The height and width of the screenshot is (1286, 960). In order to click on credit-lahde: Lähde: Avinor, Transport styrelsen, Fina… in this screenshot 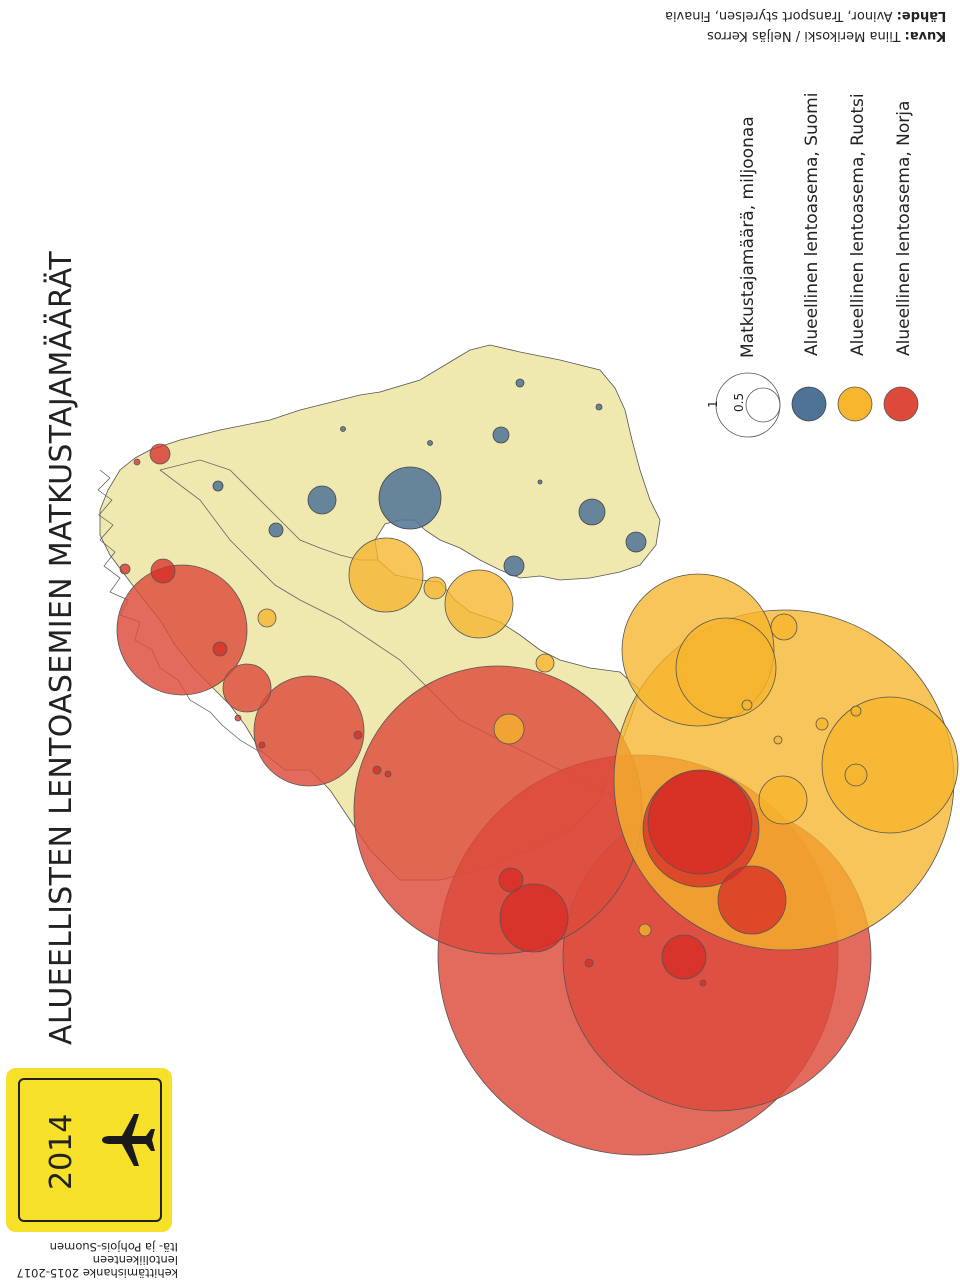, I will do `click(805, 15)`.